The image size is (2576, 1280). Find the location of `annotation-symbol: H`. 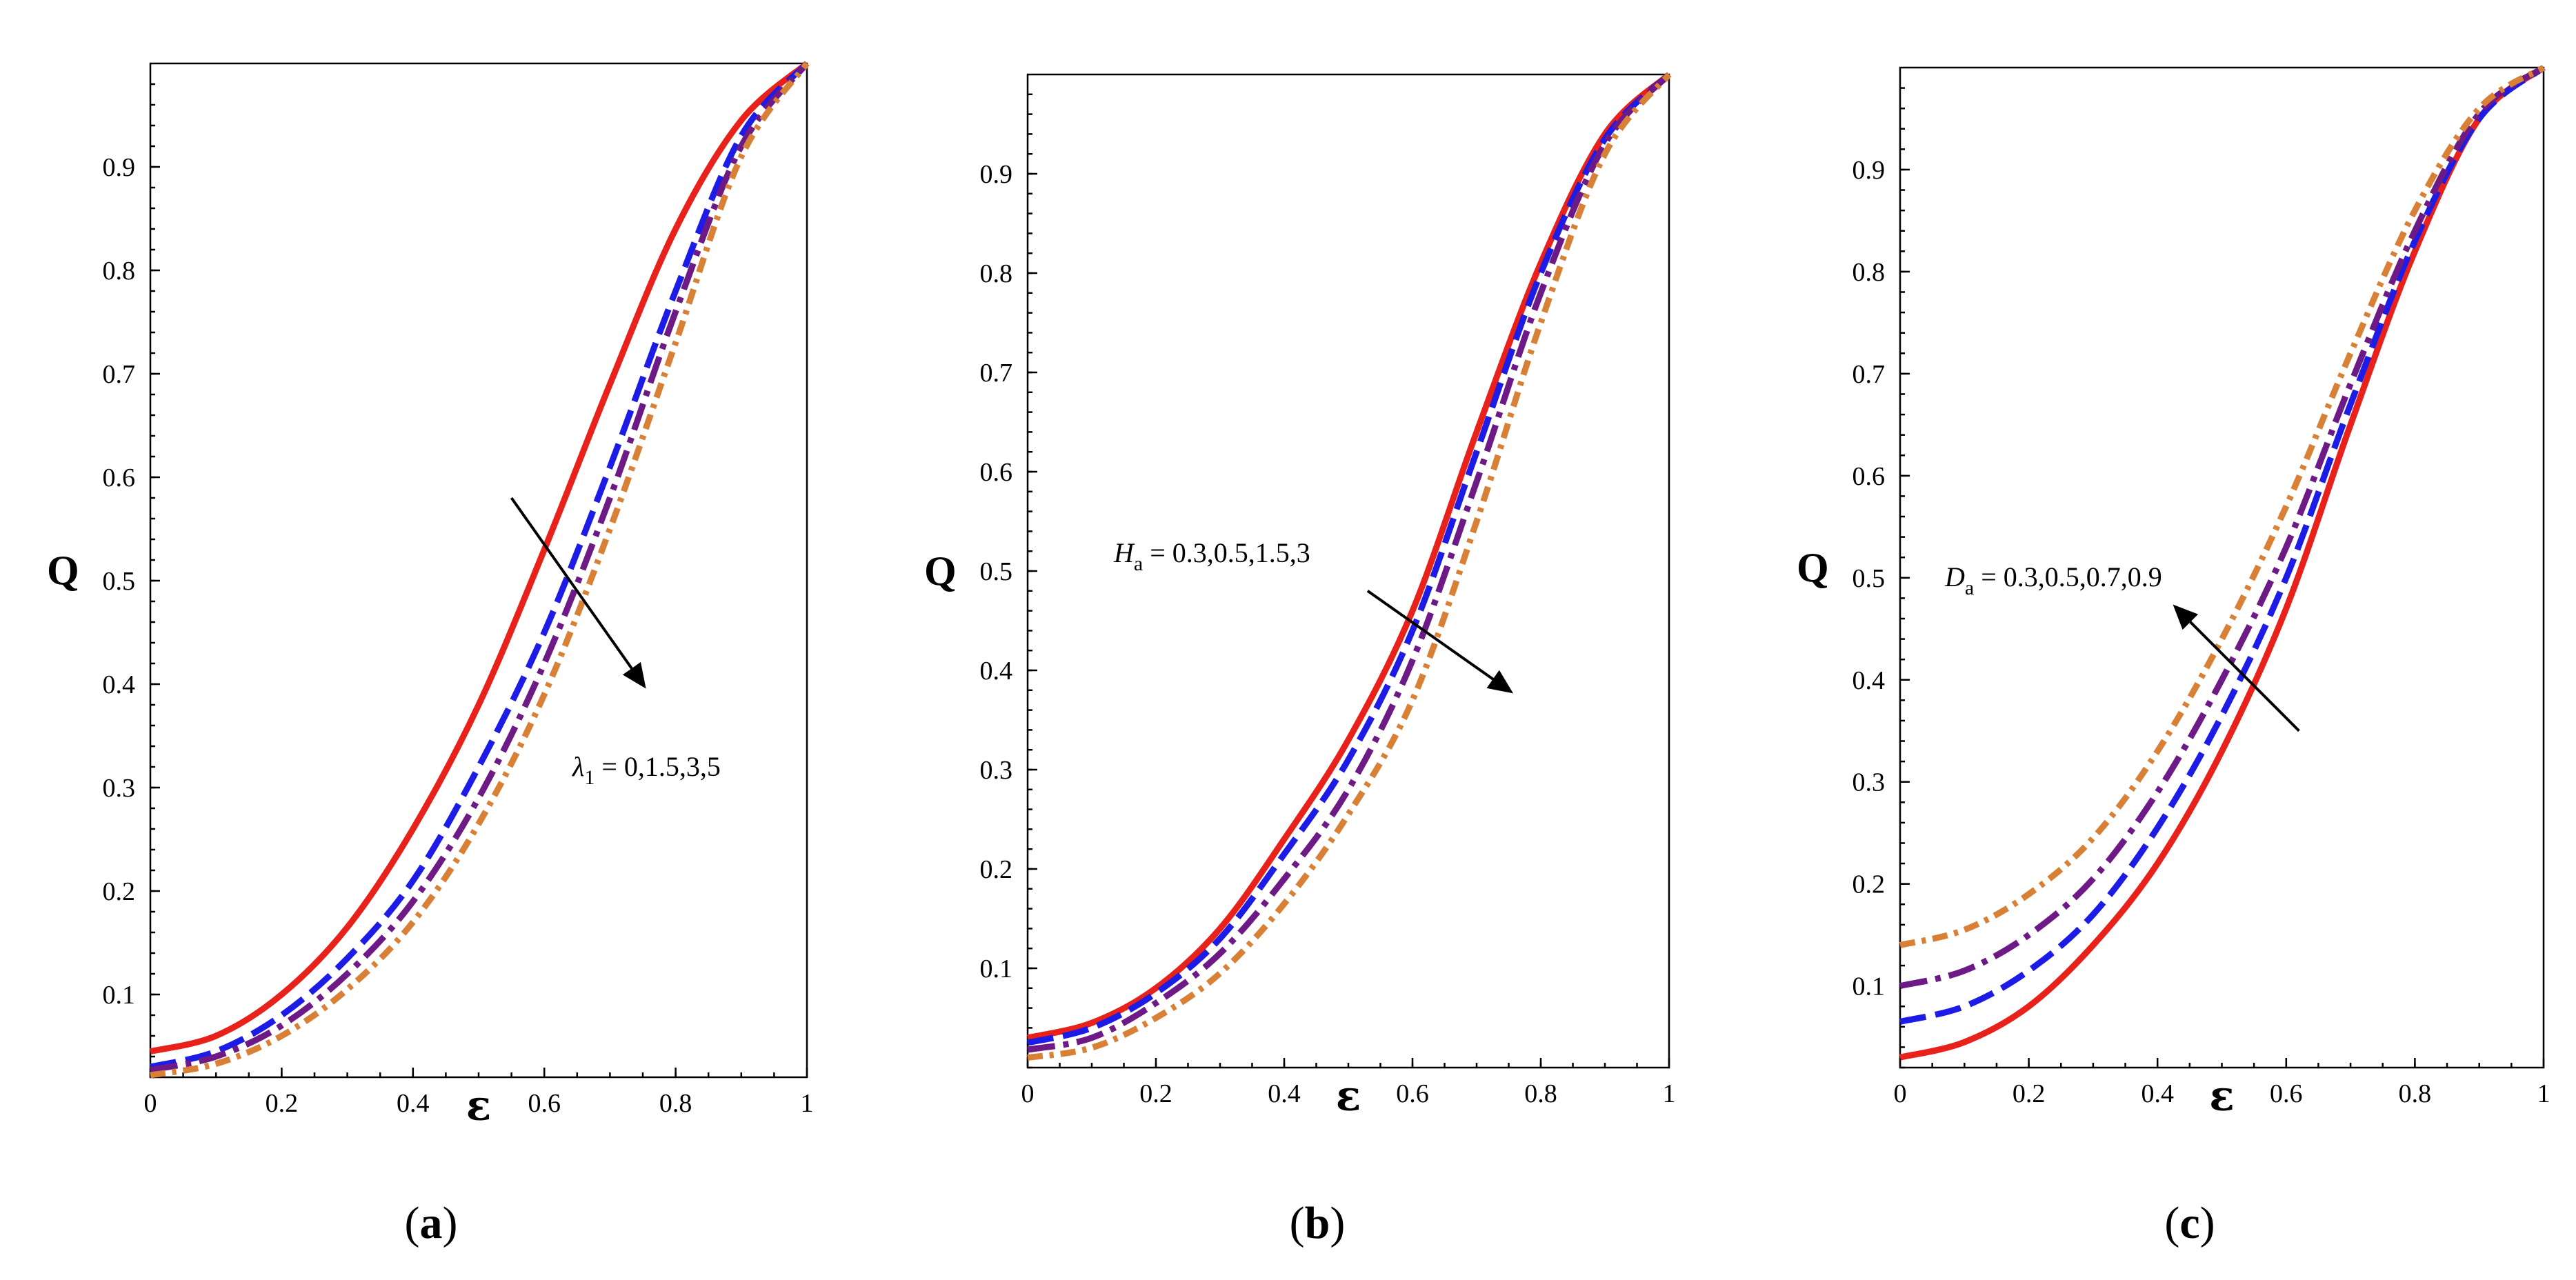

annotation-symbol: H is located at coordinates (1124, 552).